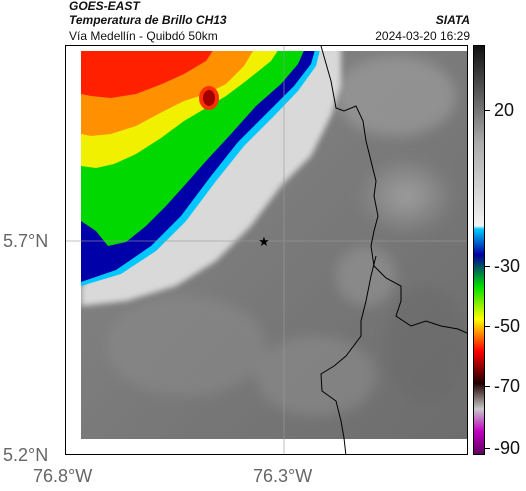 Image resolution: width=526 pixels, height=491 pixels. I want to click on colorbar-label-m70: -70, so click(507, 386).